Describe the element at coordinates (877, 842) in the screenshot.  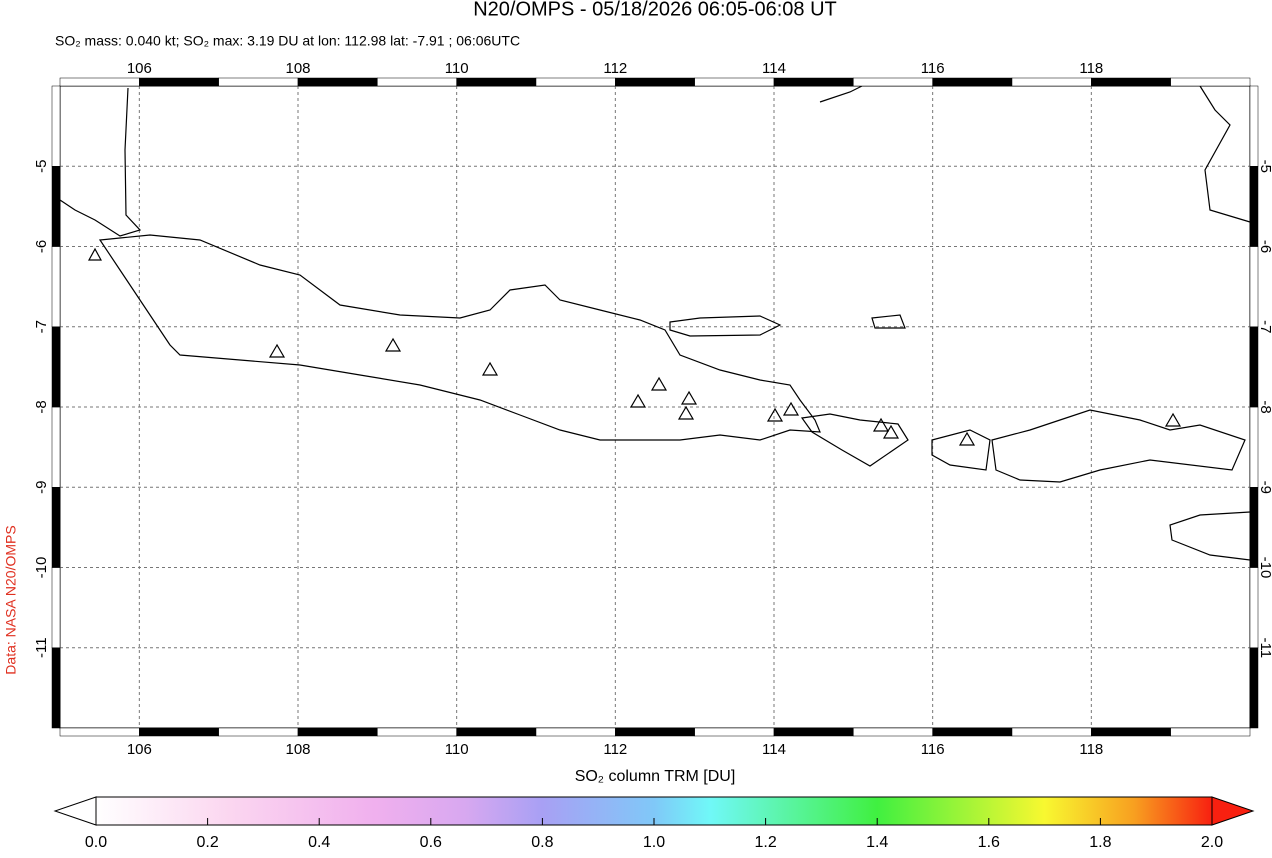
I see `colorbar-tick-label: 1.4` at that location.